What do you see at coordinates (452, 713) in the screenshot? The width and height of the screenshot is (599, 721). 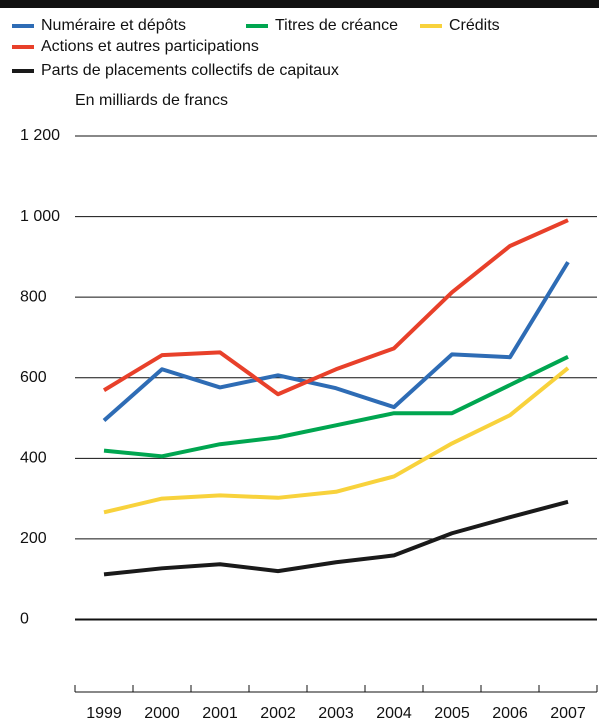 I see `x-tick-label: 2005` at bounding box center [452, 713].